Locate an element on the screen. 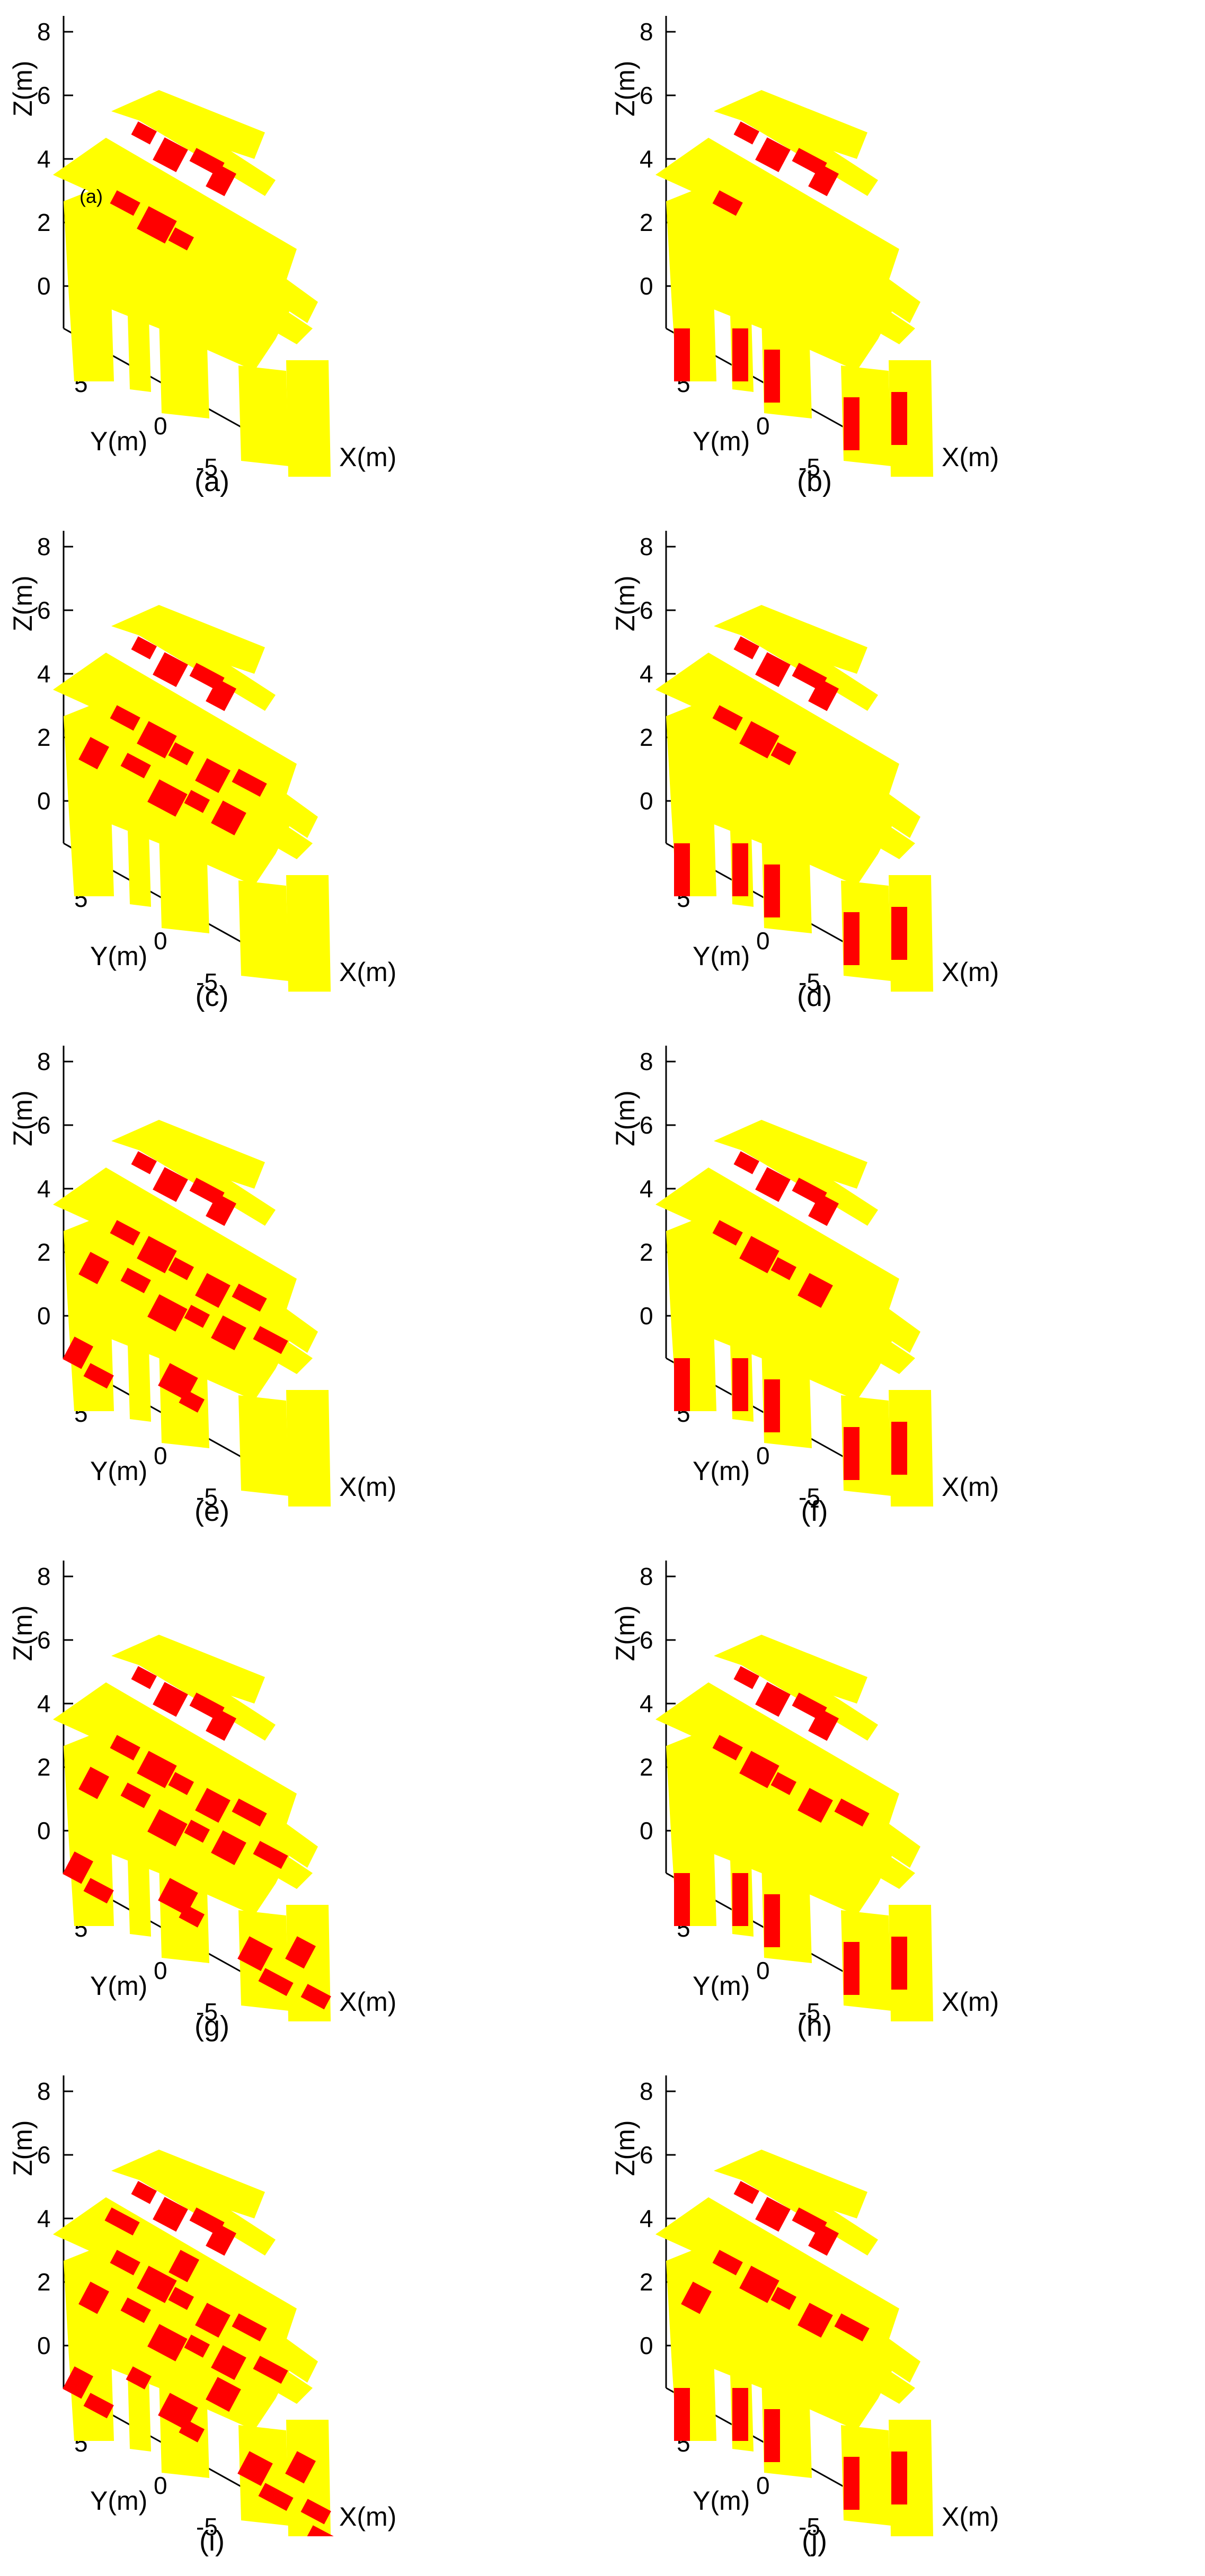 The height and width of the screenshot is (2576, 1205). panel-caption: (e) is located at coordinates (211, 1511).